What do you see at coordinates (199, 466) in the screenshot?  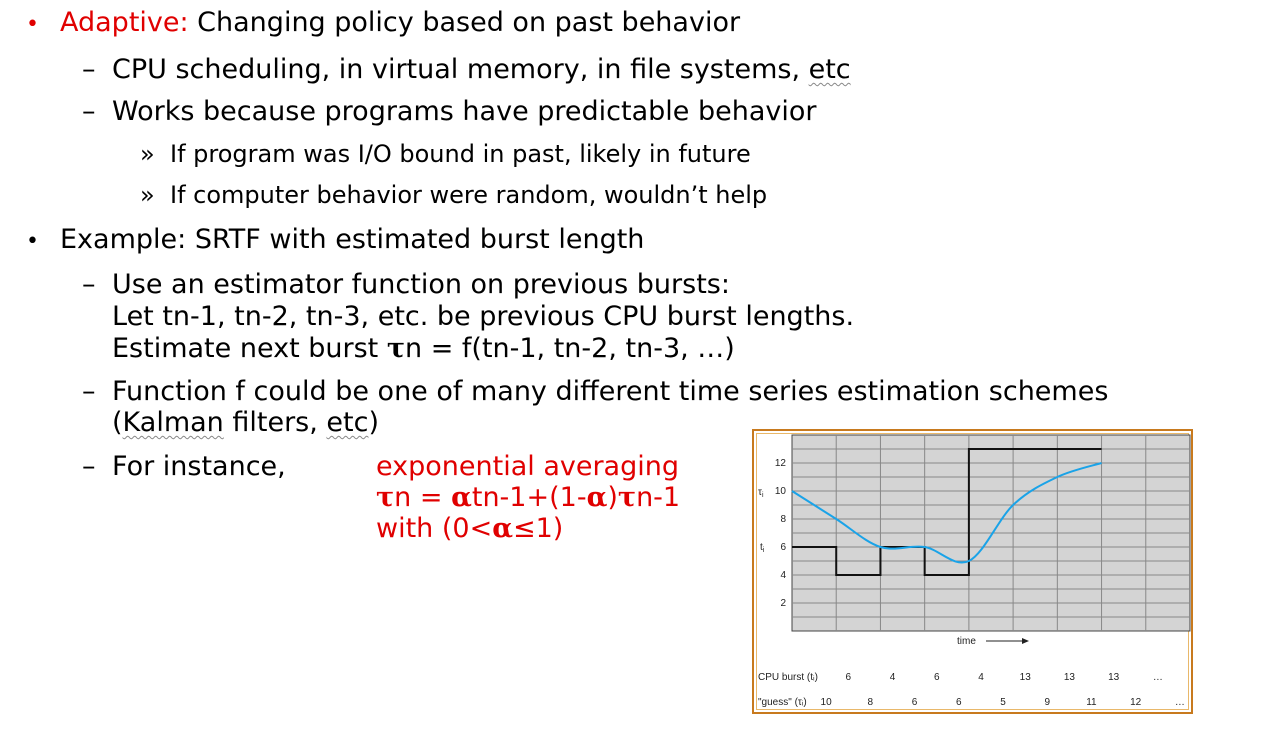 I see `for-instance: For instance,` at bounding box center [199, 466].